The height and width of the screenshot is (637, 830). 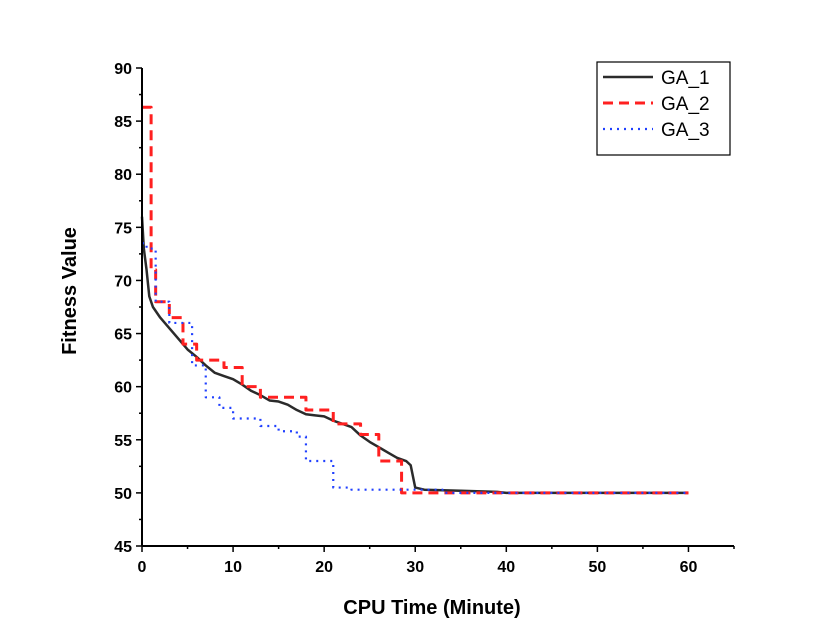 What do you see at coordinates (123, 122) in the screenshot?
I see `y-tick-label: 85` at bounding box center [123, 122].